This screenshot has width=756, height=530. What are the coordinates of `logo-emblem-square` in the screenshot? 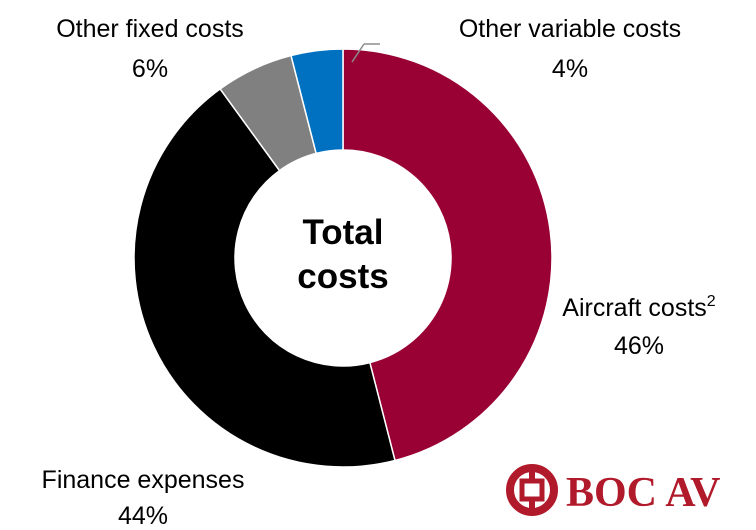 It's located at (532, 490).